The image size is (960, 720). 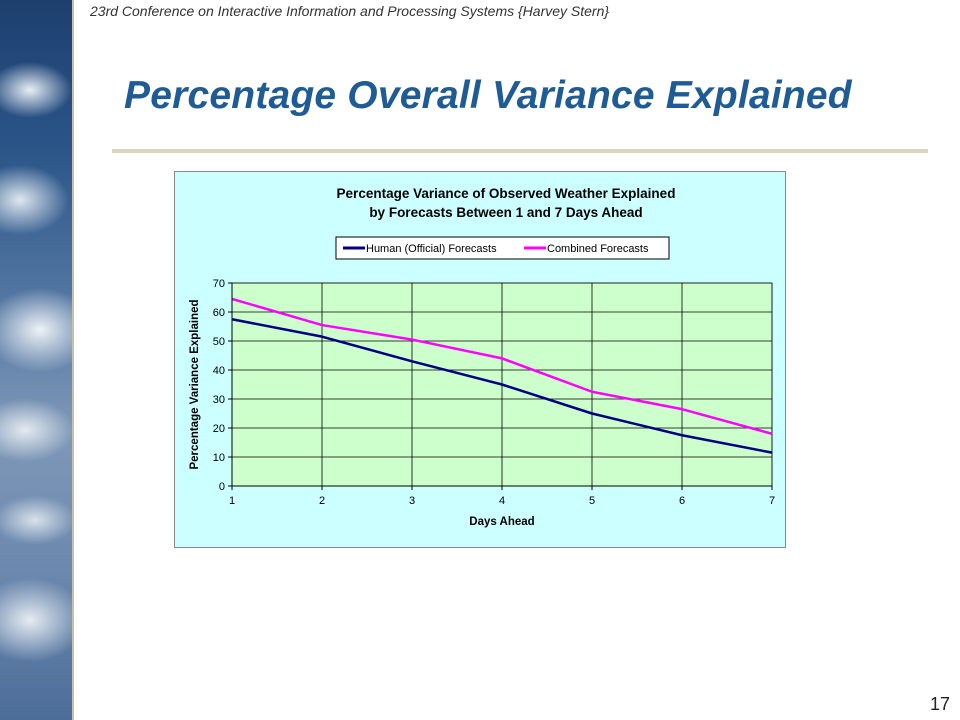 I want to click on chart-subtitle: by Forecasts Between 1 and 7 Days Ahead, so click(x=505, y=212).